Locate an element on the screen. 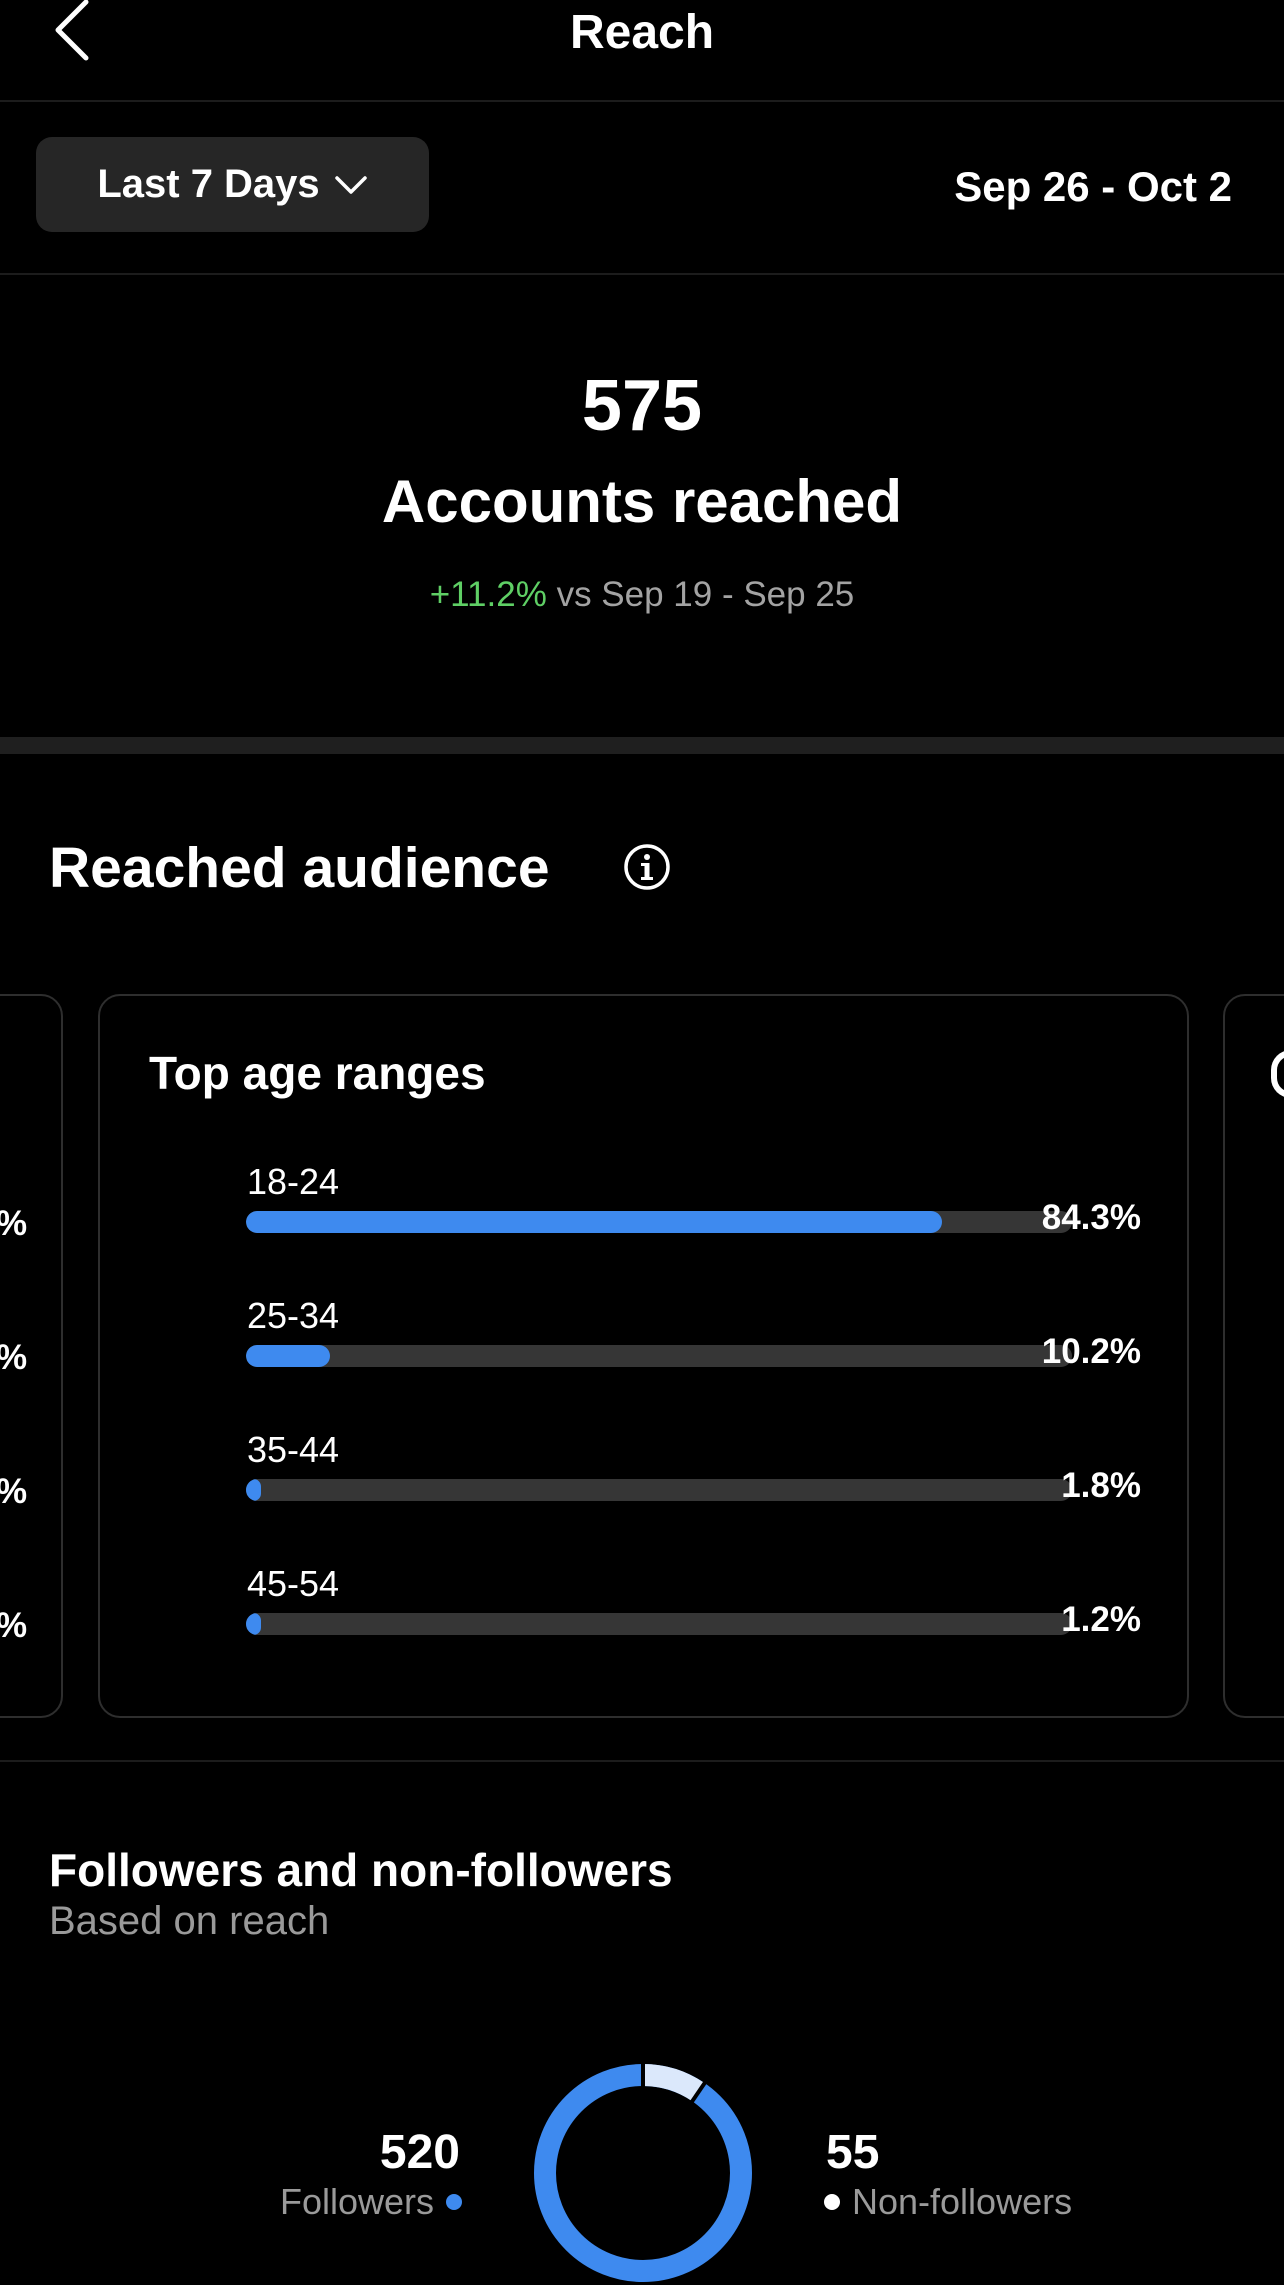 The height and width of the screenshot is (2285, 1284). followers-dot is located at coordinates (454, 2202).